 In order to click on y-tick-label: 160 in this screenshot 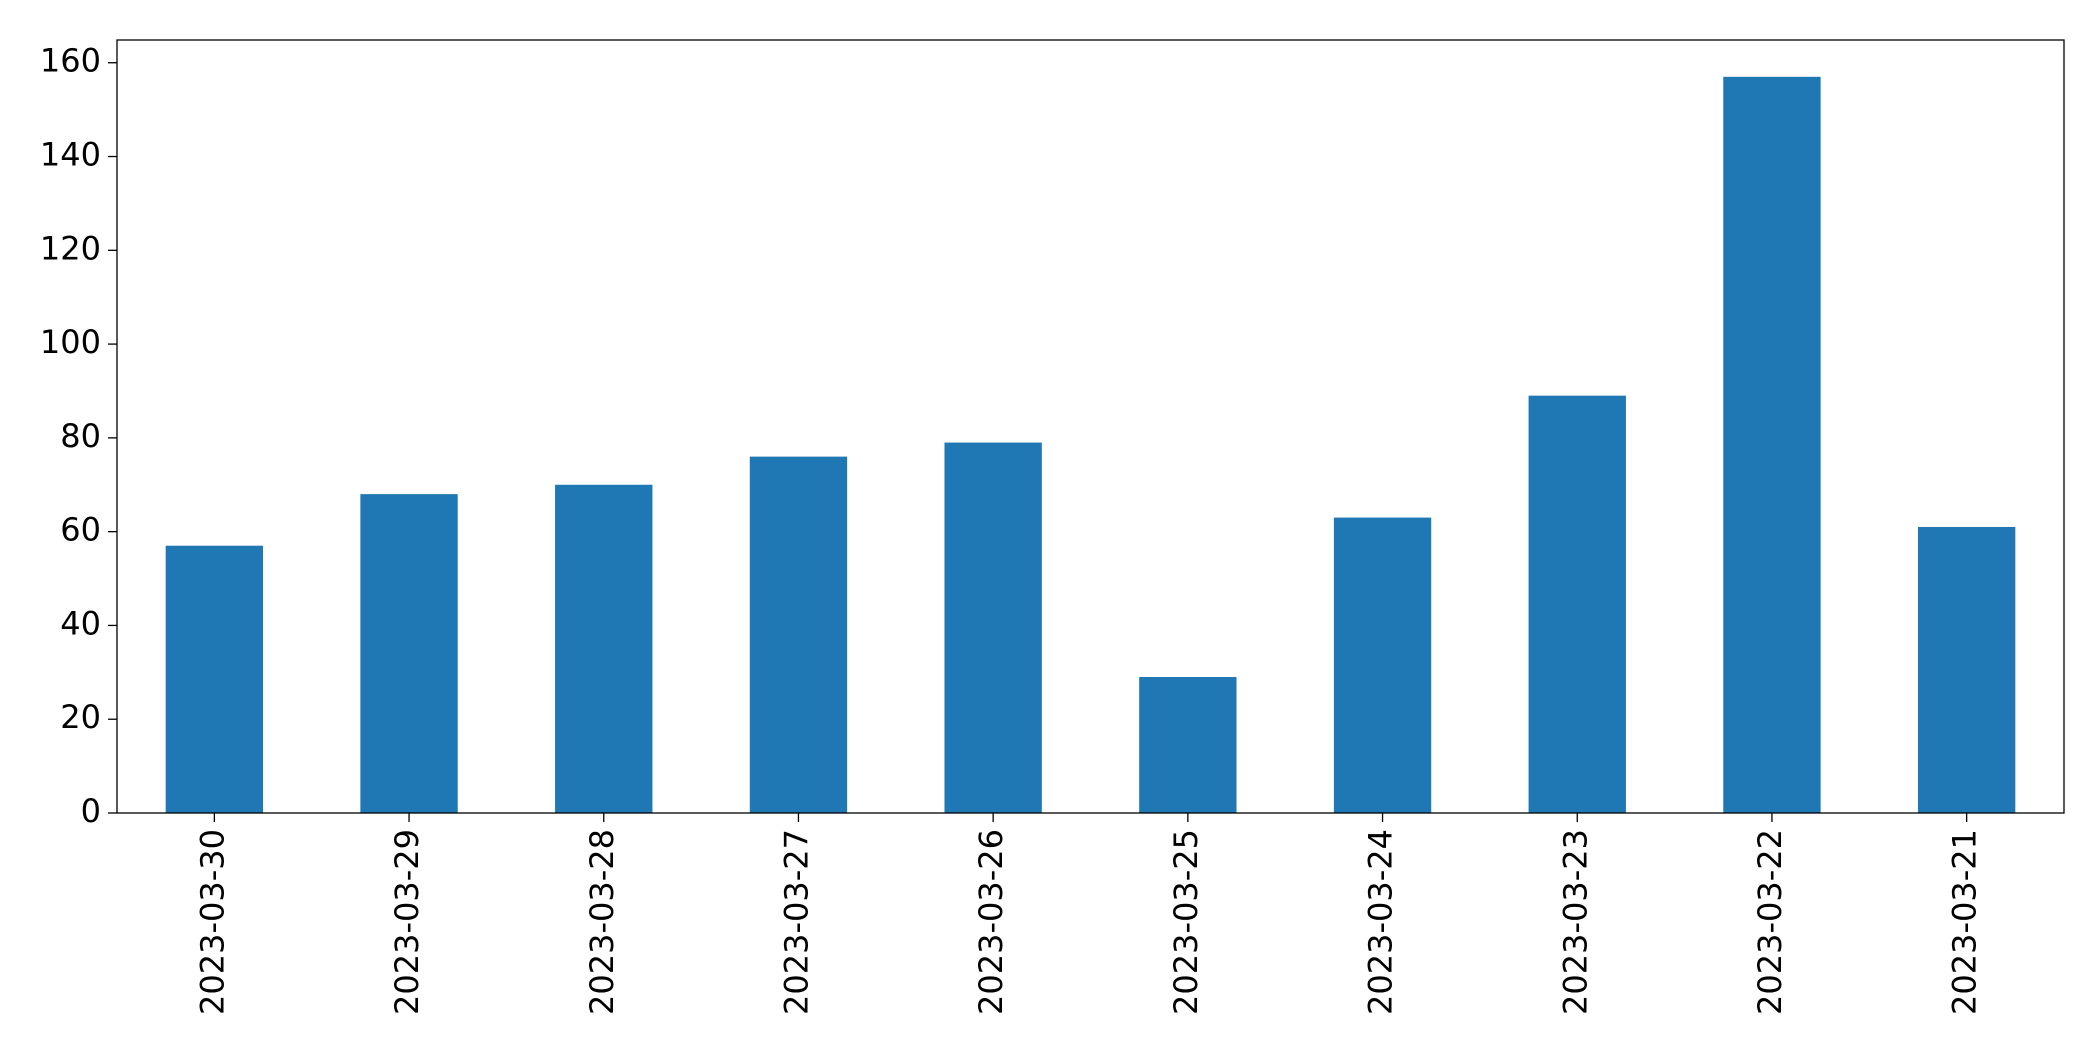, I will do `click(70, 61)`.